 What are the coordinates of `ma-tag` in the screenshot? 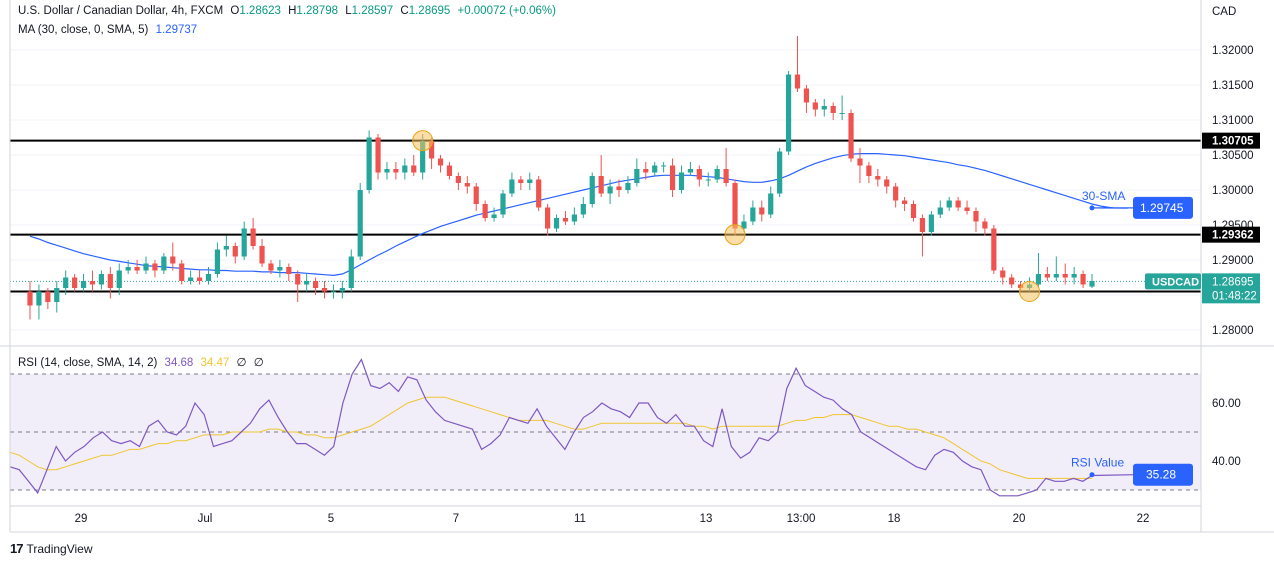 It's located at (1163, 207).